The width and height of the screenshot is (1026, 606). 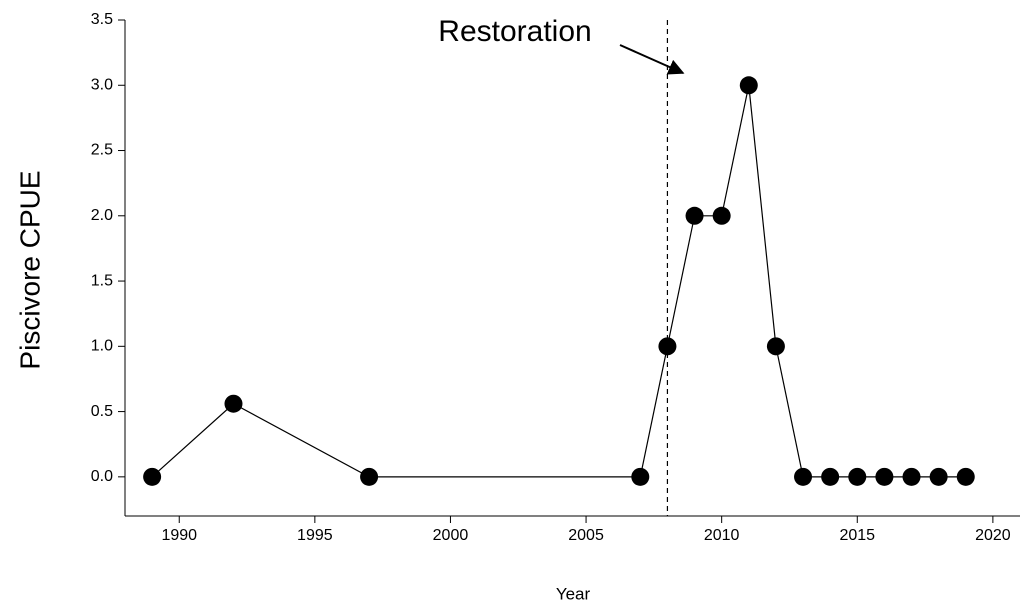 What do you see at coordinates (102, 476) in the screenshot?
I see `y-tick-label: 0.0` at bounding box center [102, 476].